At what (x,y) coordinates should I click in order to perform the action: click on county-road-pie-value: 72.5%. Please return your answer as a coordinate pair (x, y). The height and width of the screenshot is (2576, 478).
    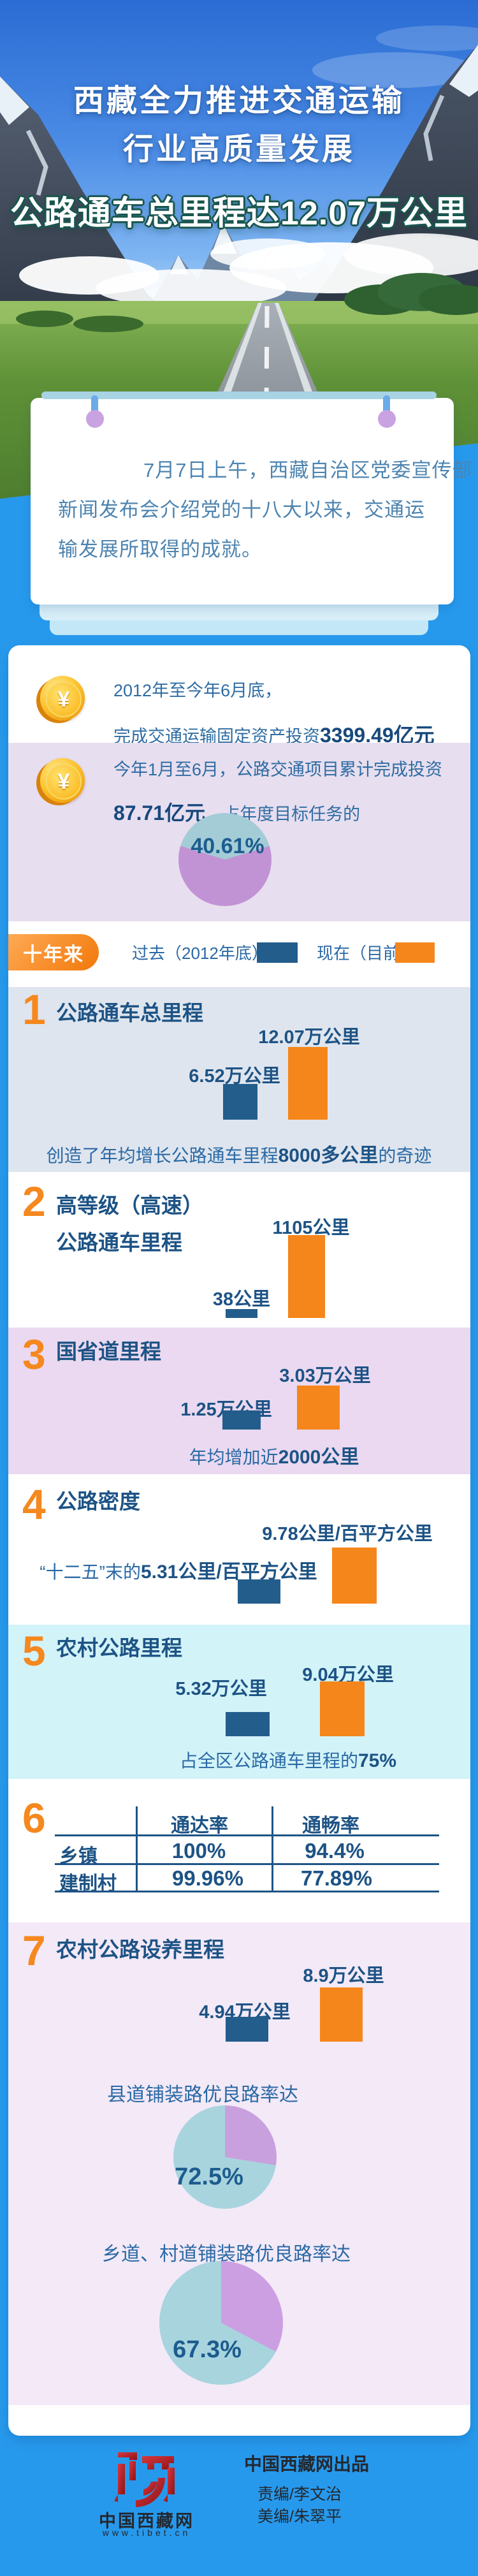
    Looking at the image, I should click on (209, 2176).